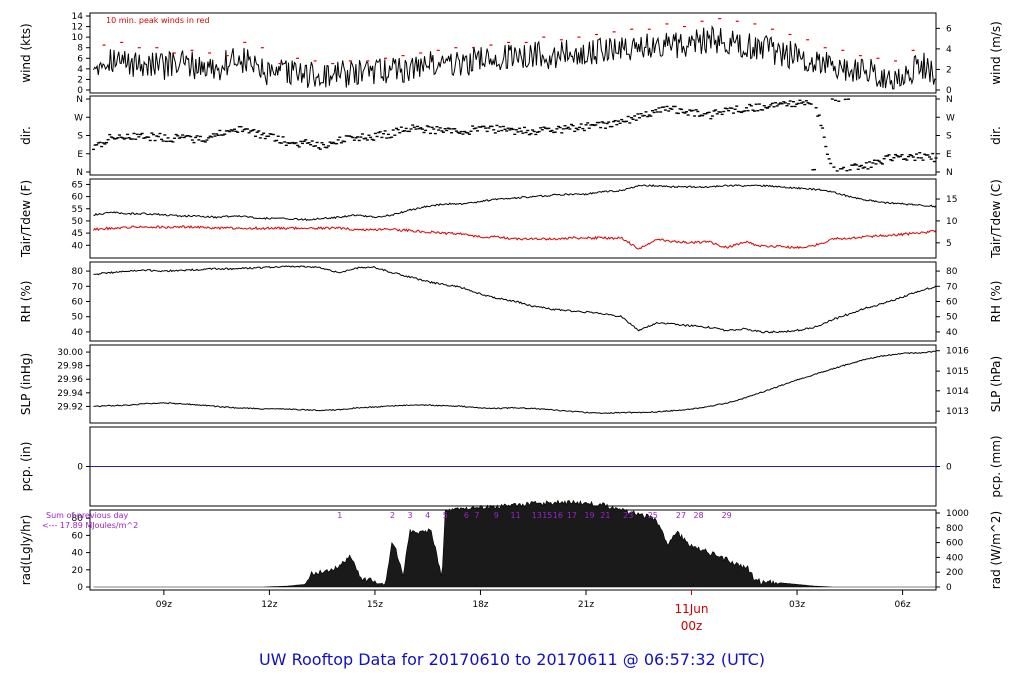 The image size is (1024, 700). Describe the element at coordinates (692, 609) in the screenshot. I see `date-label: 11Jun` at that location.